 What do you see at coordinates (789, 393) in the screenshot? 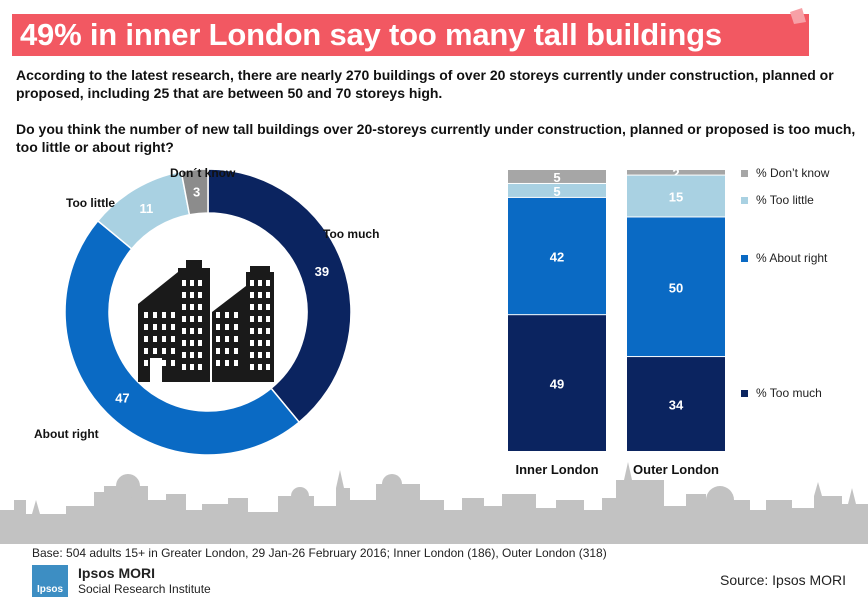
I see `legend-label: % Too much` at bounding box center [789, 393].